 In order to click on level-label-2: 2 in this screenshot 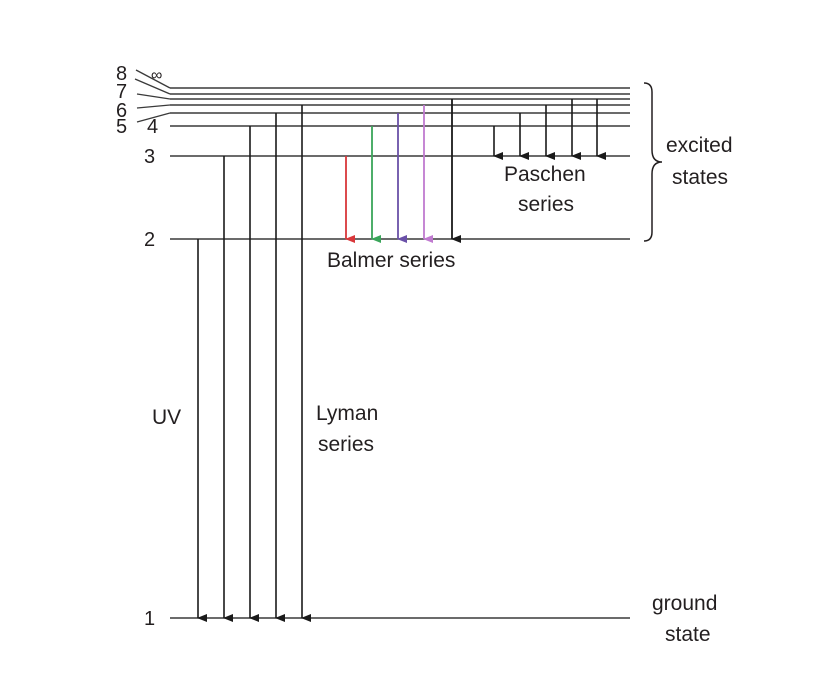, I will do `click(149, 240)`.